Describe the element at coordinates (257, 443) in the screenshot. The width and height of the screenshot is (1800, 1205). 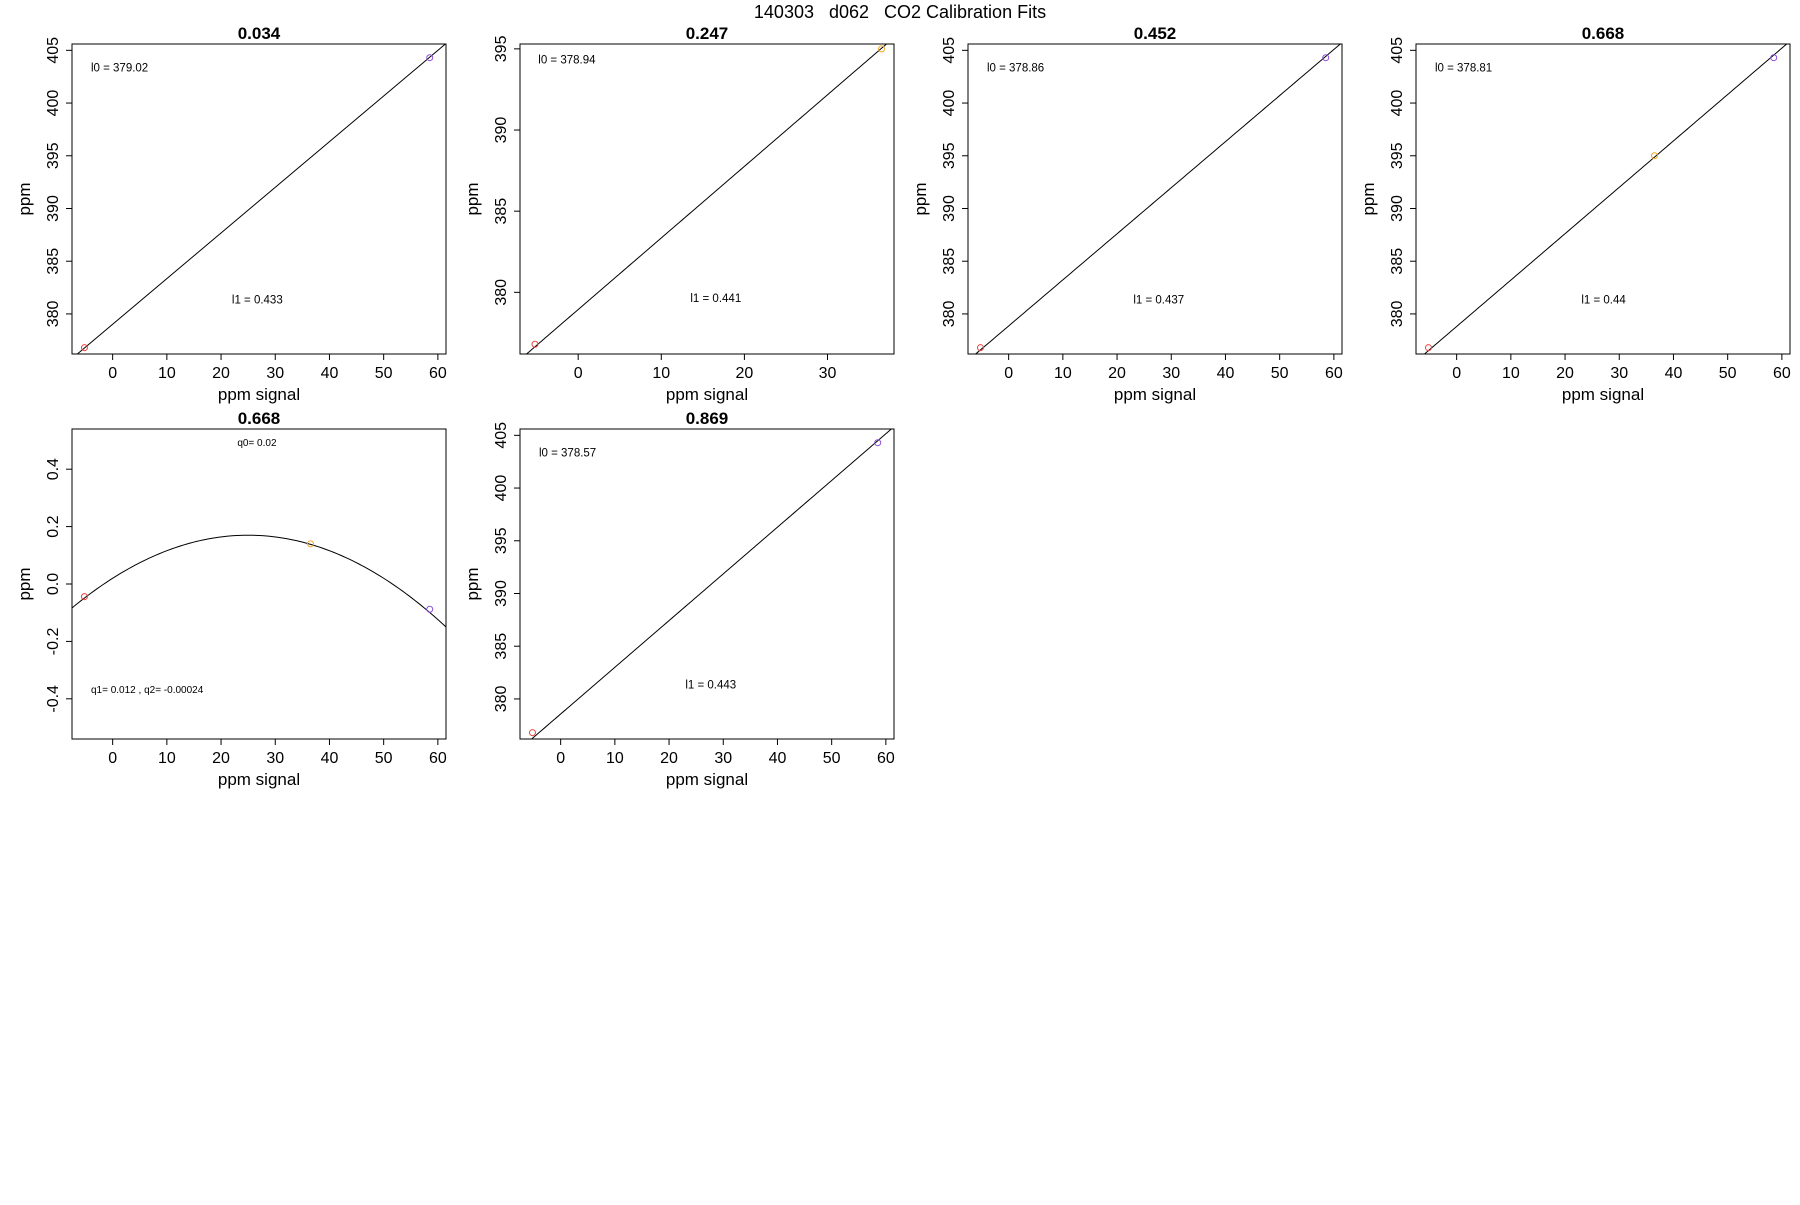
I see `fit-annotation: q0= 0.02` at that location.